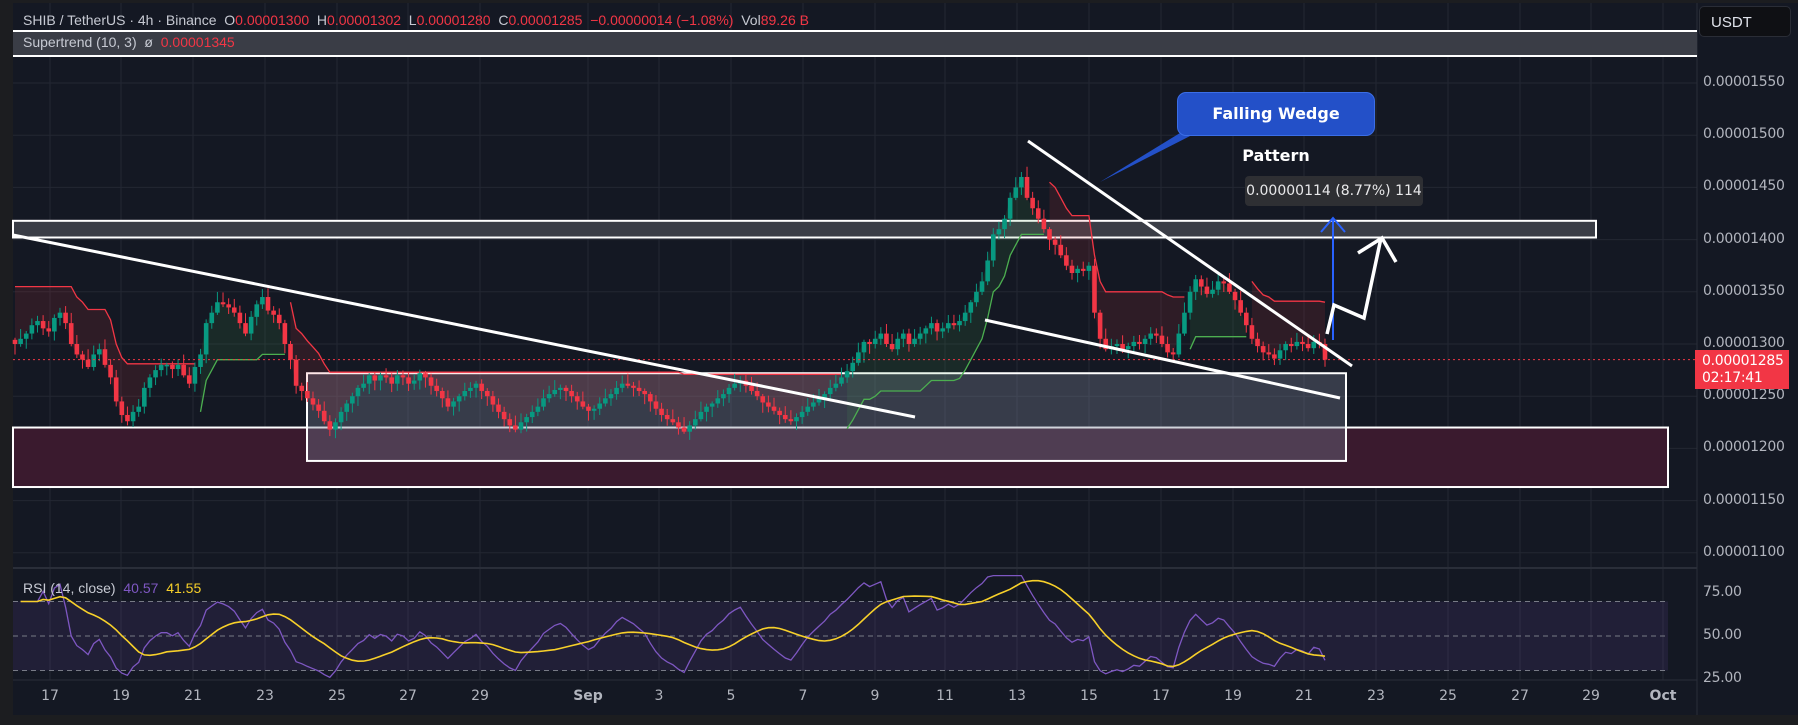 This screenshot has width=1798, height=725. Describe the element at coordinates (1744, 186) in the screenshot. I see `price-tick: 0.00001450` at that location.